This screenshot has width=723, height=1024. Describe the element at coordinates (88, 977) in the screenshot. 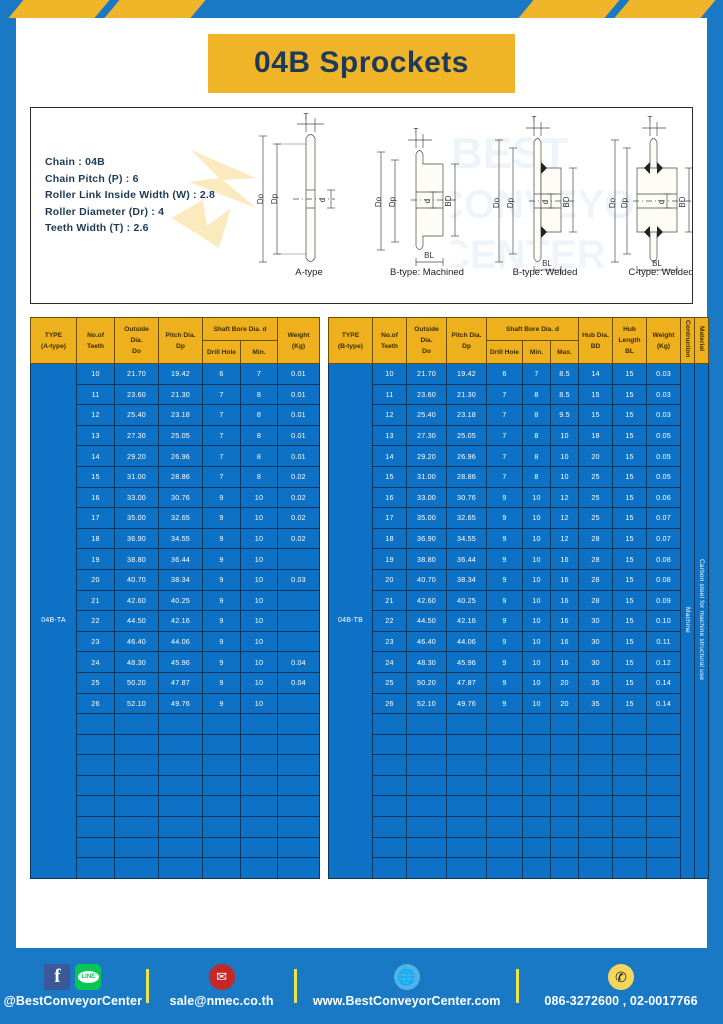

I see `line-icon: LINE` at that location.